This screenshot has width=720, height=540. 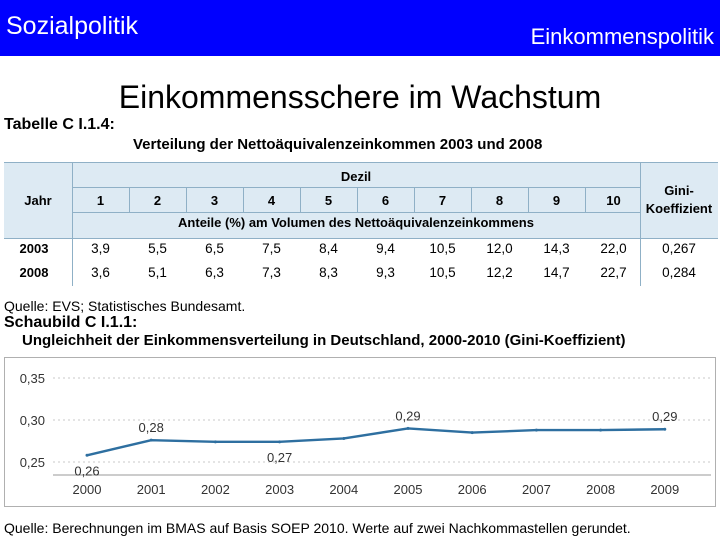 I want to click on gini-series-line, so click(x=375, y=442).